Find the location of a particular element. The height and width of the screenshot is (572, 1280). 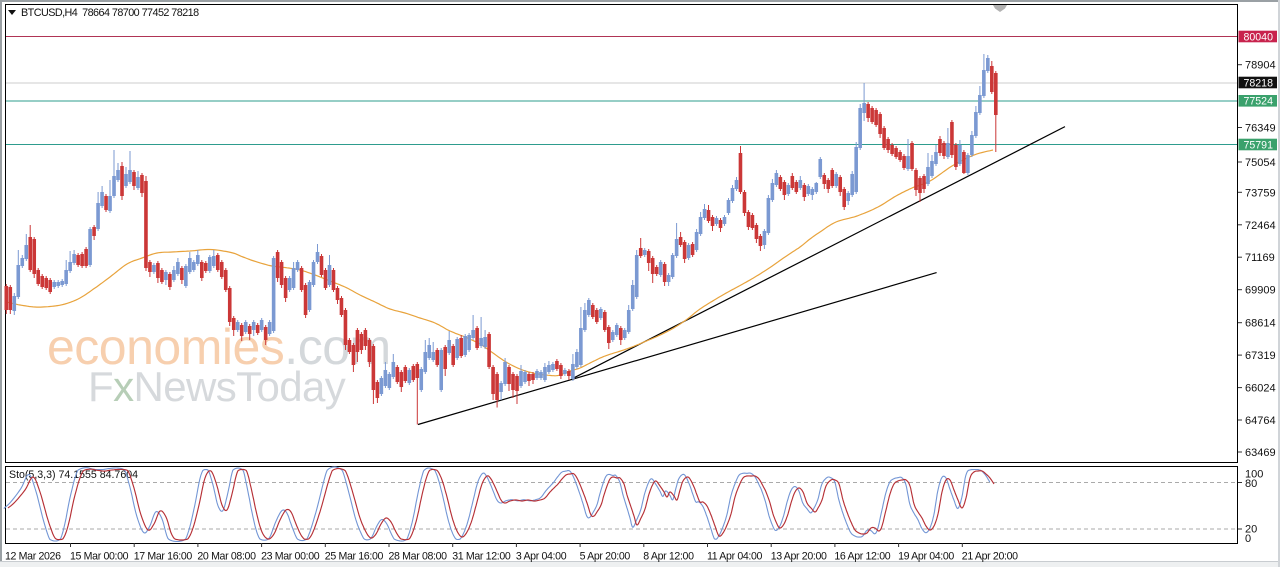

svg-text: 66024 is located at coordinates (1260, 389).